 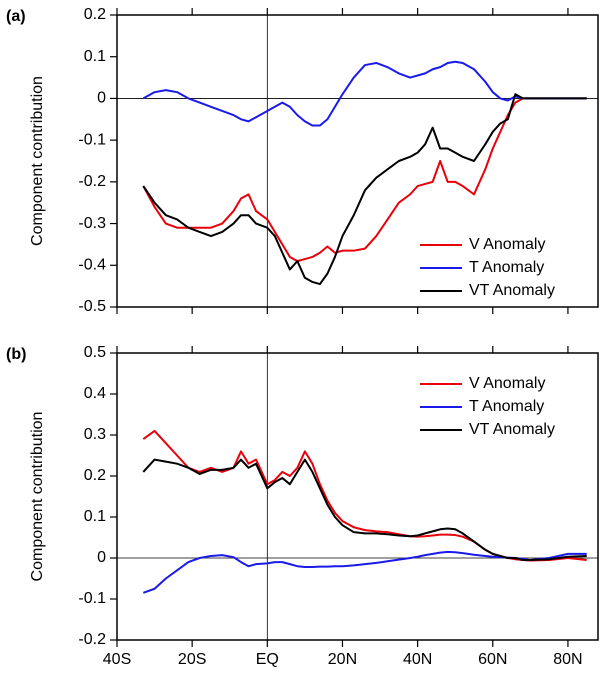 What do you see at coordinates (95, 434) in the screenshot?
I see `y-tick-label: 0.3` at bounding box center [95, 434].